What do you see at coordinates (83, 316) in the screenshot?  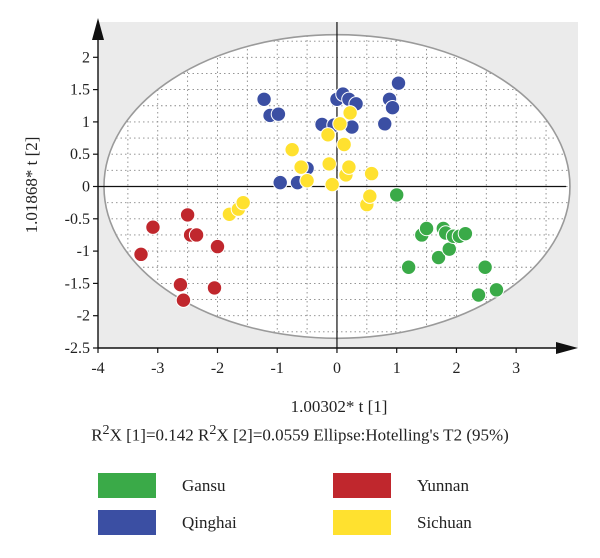 I see `y-tick-label: -2` at bounding box center [83, 316].